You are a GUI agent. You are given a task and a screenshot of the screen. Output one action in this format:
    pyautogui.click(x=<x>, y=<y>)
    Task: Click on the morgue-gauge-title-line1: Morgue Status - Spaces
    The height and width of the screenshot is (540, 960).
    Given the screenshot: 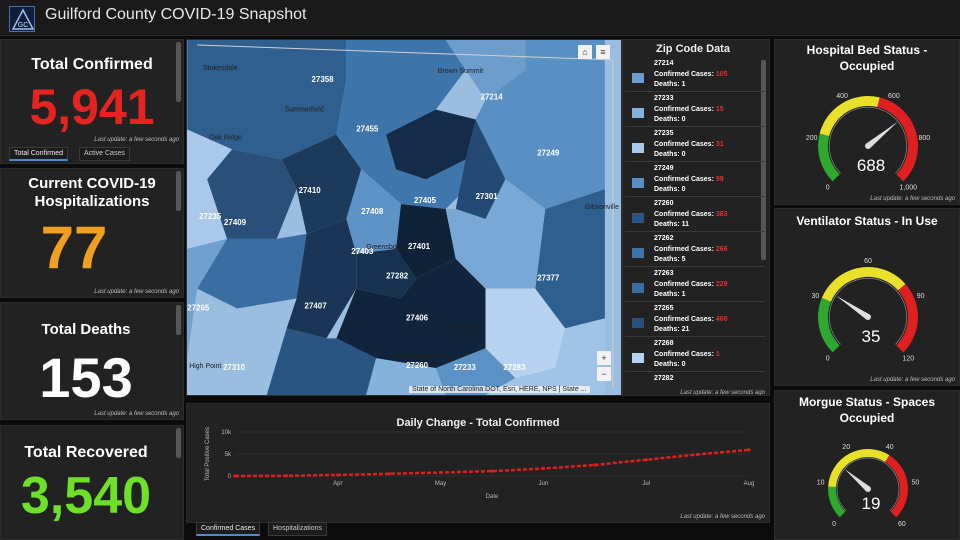 What is the action you would take?
    pyautogui.click(x=867, y=402)
    